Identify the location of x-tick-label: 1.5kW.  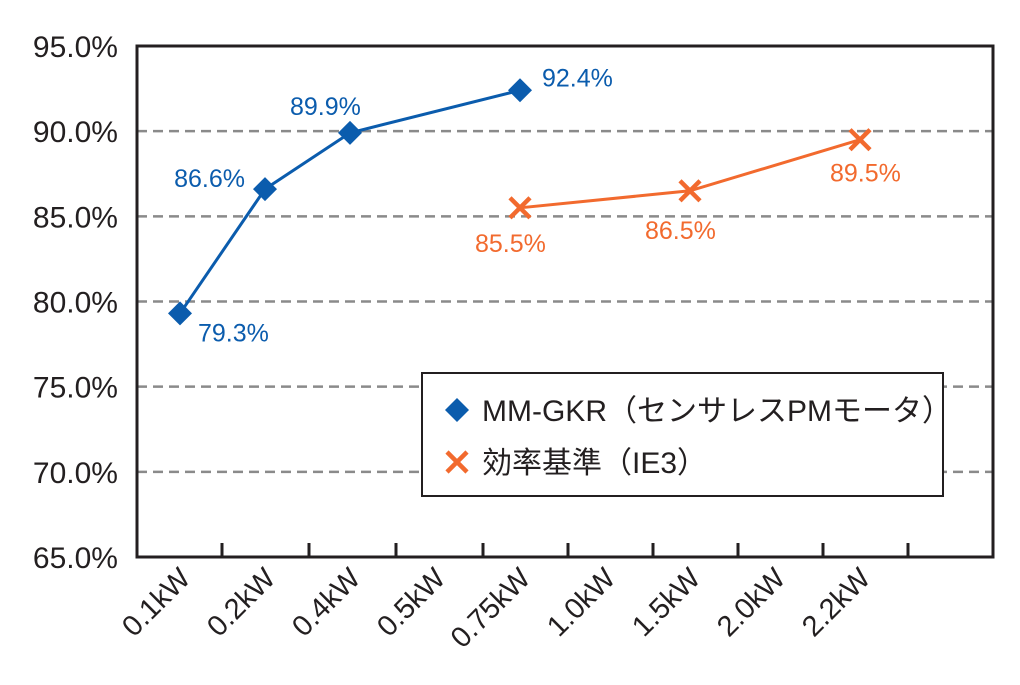
(666, 602).